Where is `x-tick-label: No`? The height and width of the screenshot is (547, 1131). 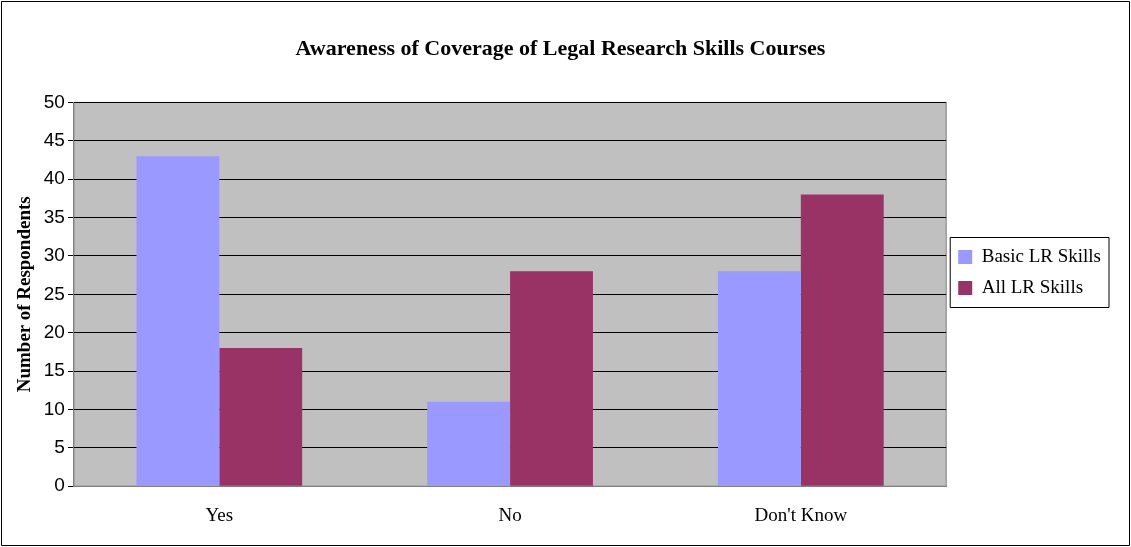 x-tick-label: No is located at coordinates (510, 514).